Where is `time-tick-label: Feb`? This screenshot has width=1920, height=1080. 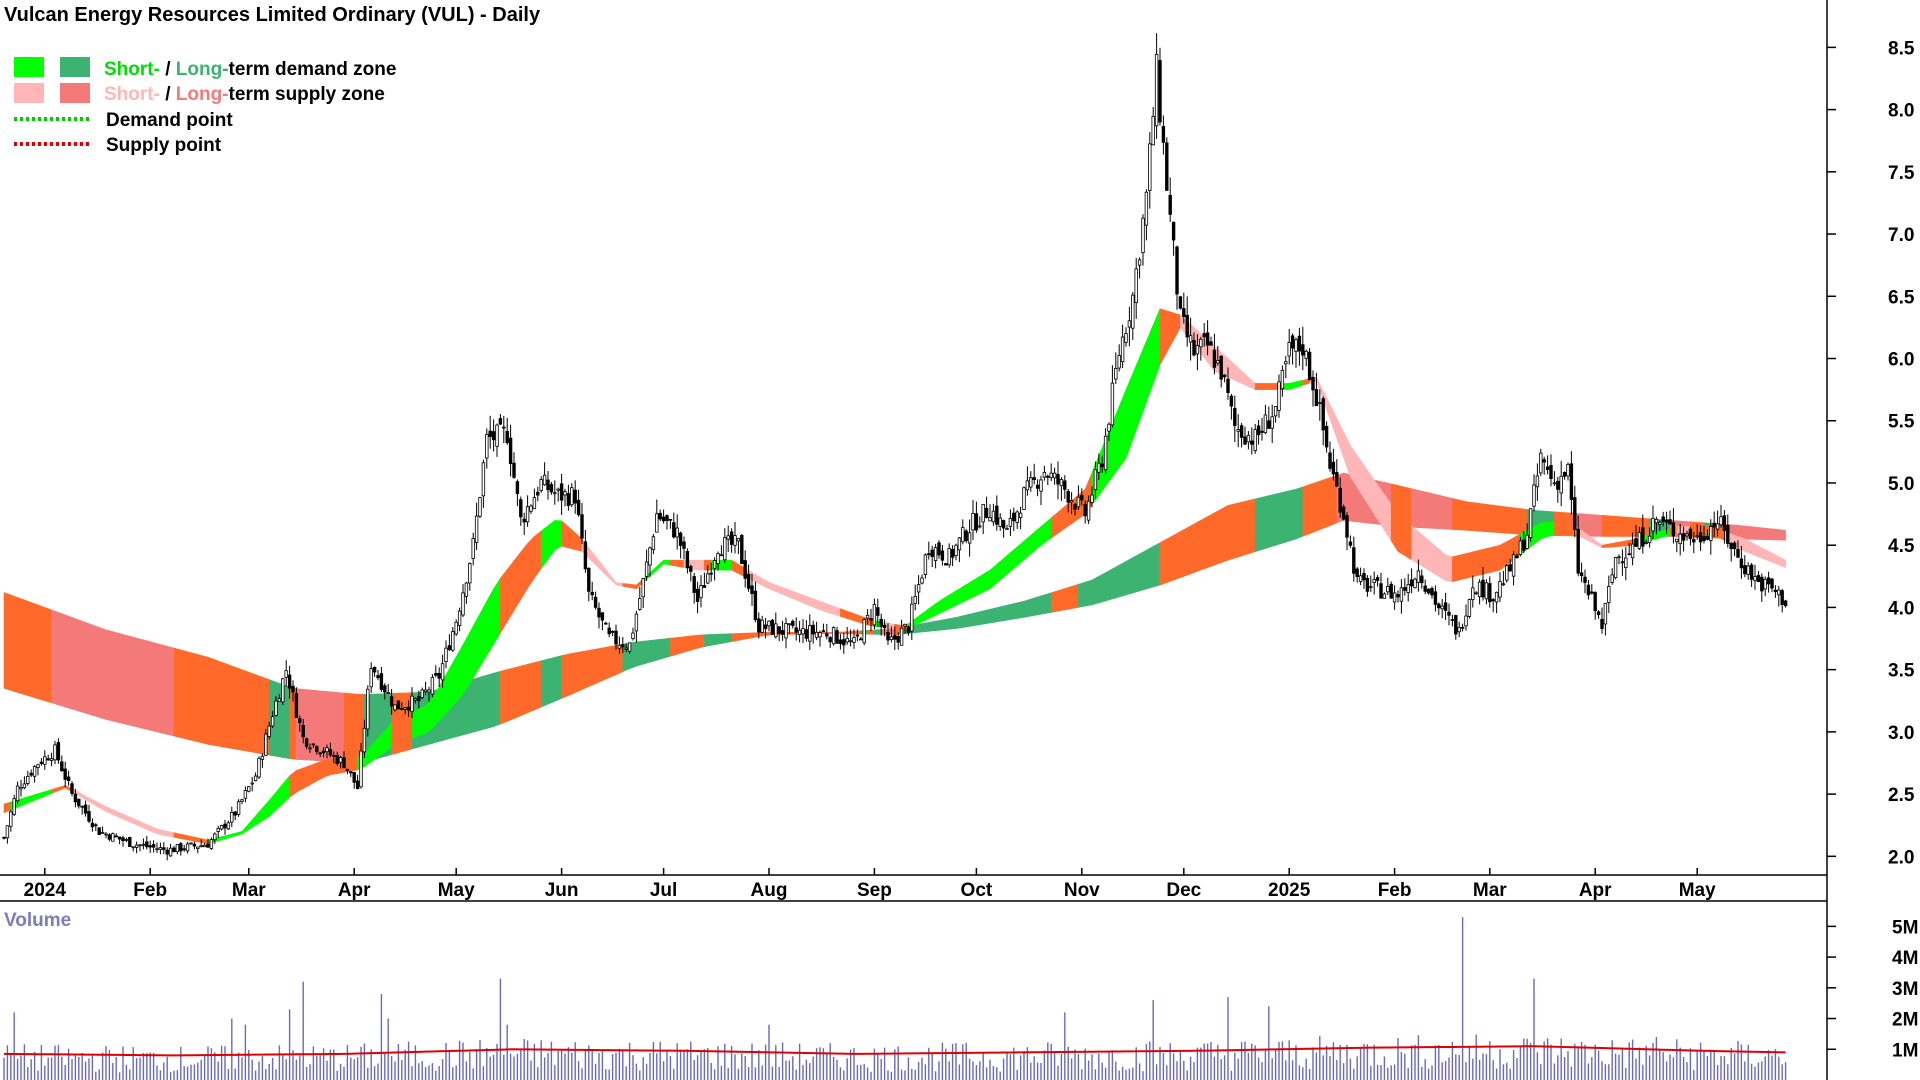
time-tick-label: Feb is located at coordinates (1395, 890).